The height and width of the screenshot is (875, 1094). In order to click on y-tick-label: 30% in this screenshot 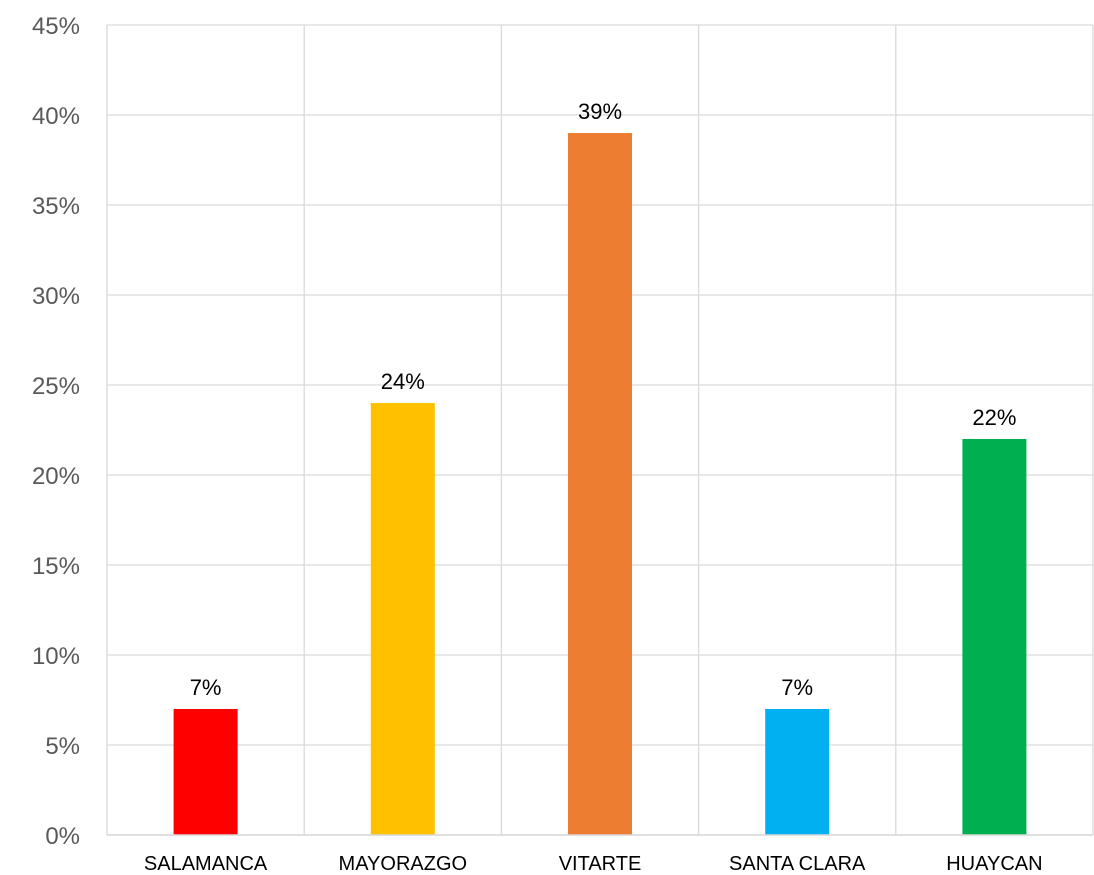, I will do `click(56, 296)`.